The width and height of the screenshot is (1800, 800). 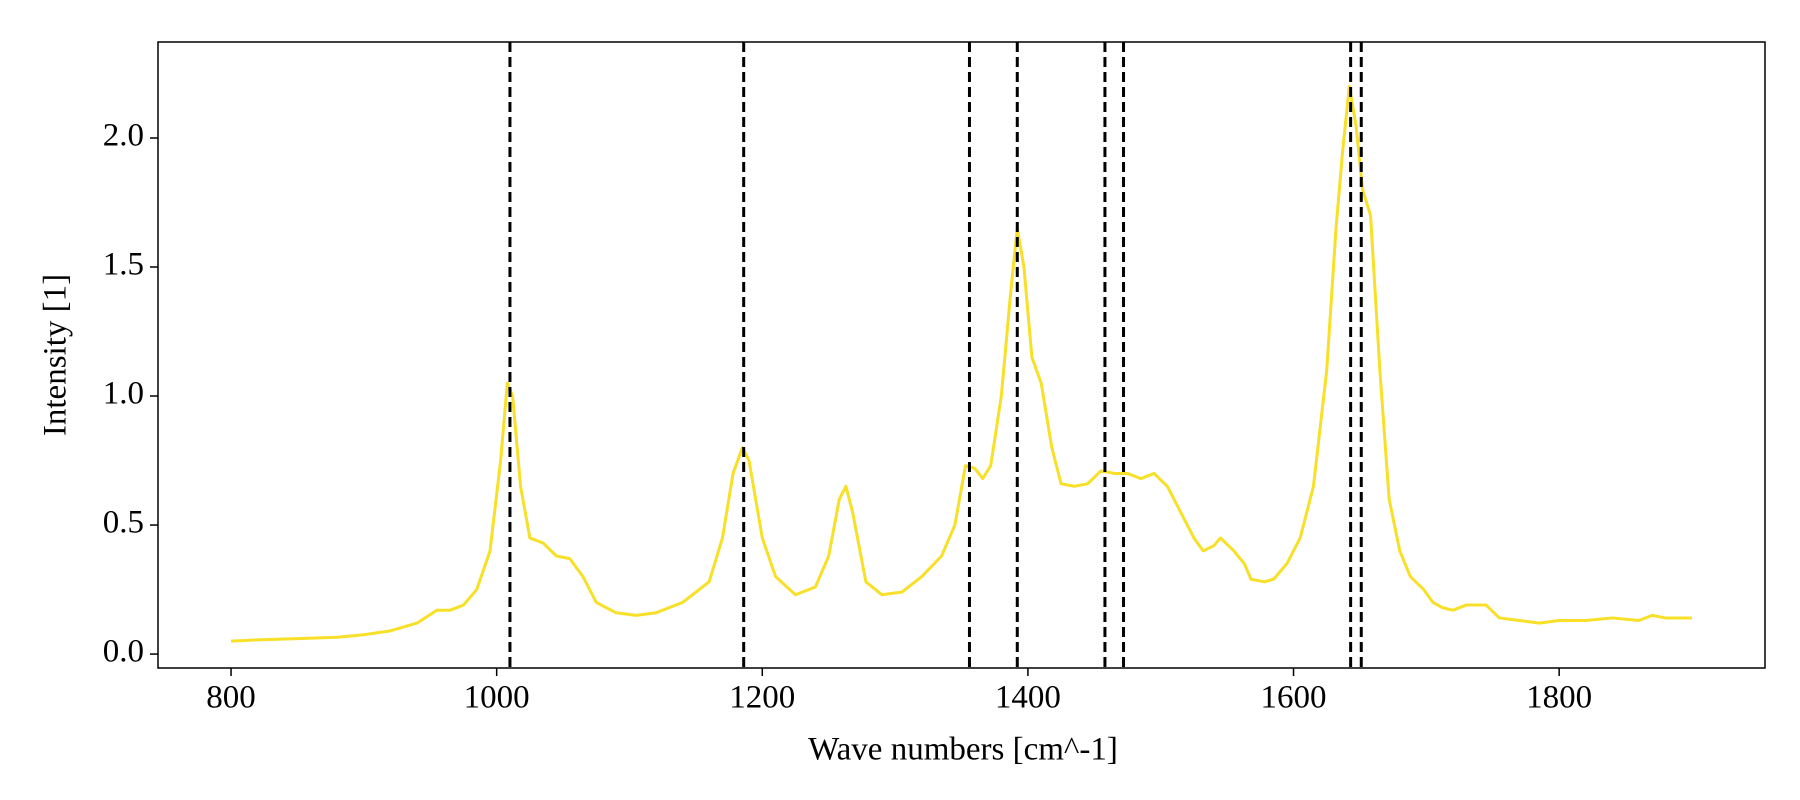 I want to click on x-tick-label: 800, so click(x=231, y=698).